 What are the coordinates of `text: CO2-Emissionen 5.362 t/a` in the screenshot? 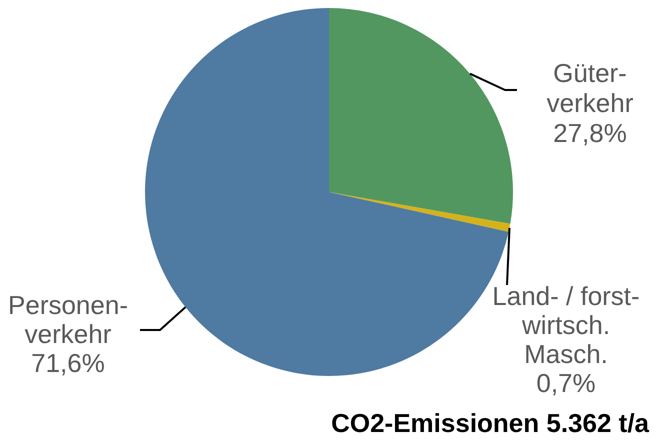 It's located at (490, 423).